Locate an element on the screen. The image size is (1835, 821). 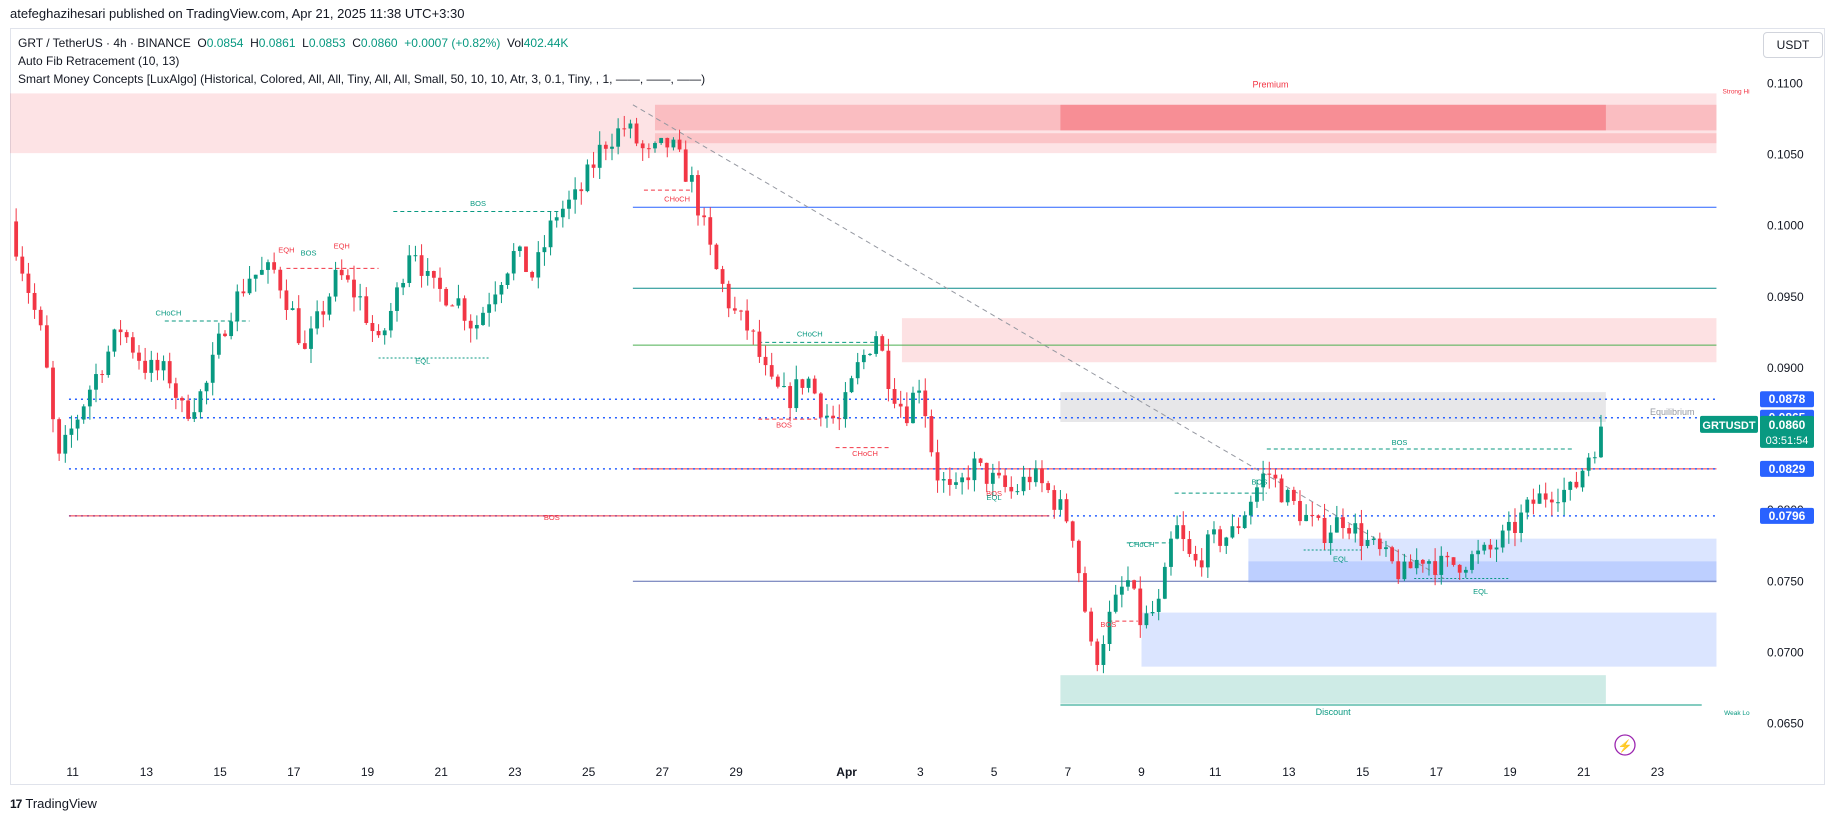
x-tick-label: 7 is located at coordinates (1067, 772).